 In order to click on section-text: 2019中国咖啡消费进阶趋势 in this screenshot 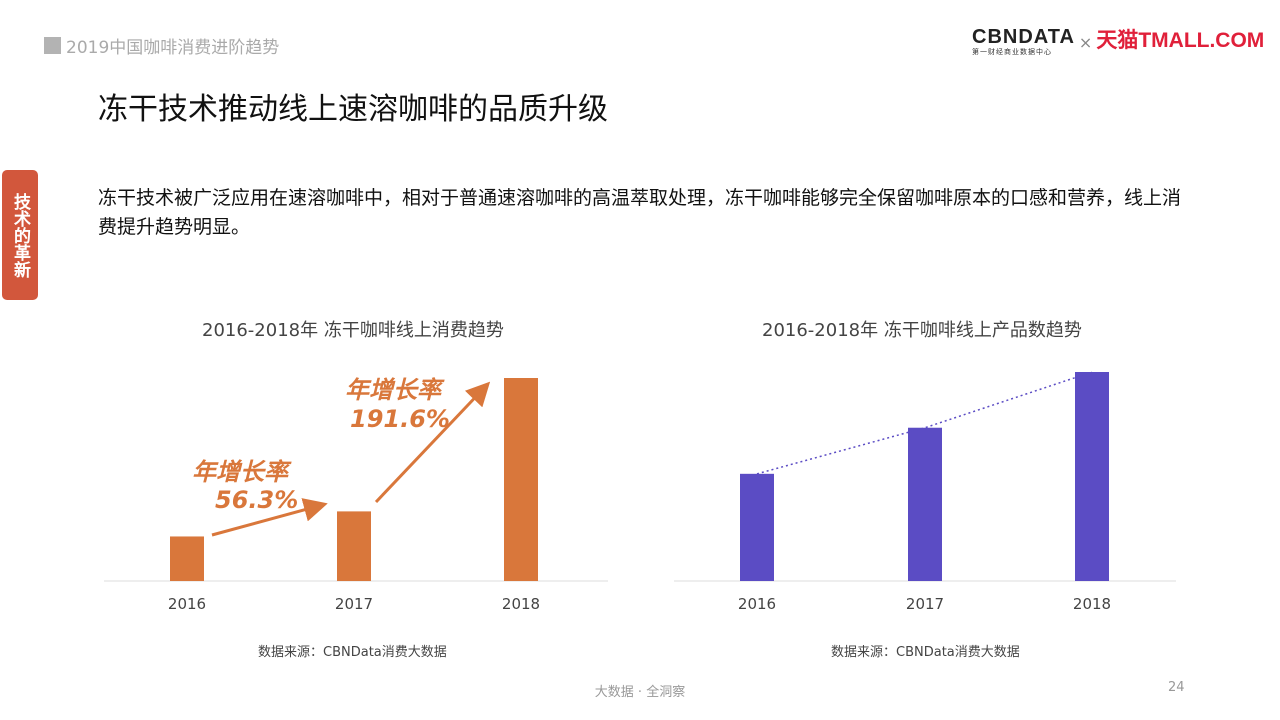, I will do `click(173, 48)`.